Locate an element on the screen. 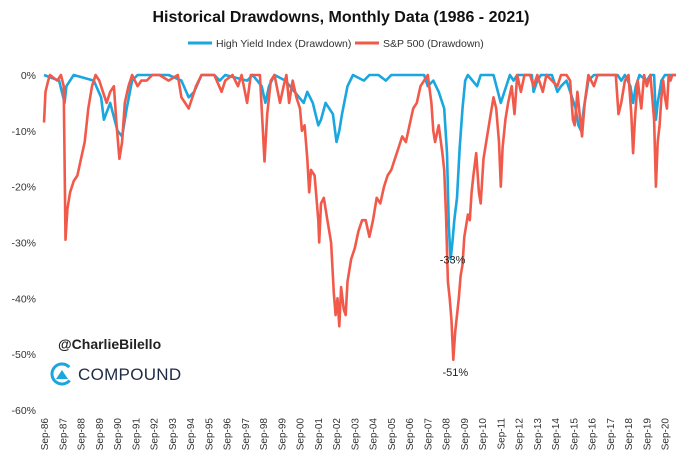 The width and height of the screenshot is (683, 470). legend-item: High Yield Index (Drawdown) is located at coordinates (269, 44).